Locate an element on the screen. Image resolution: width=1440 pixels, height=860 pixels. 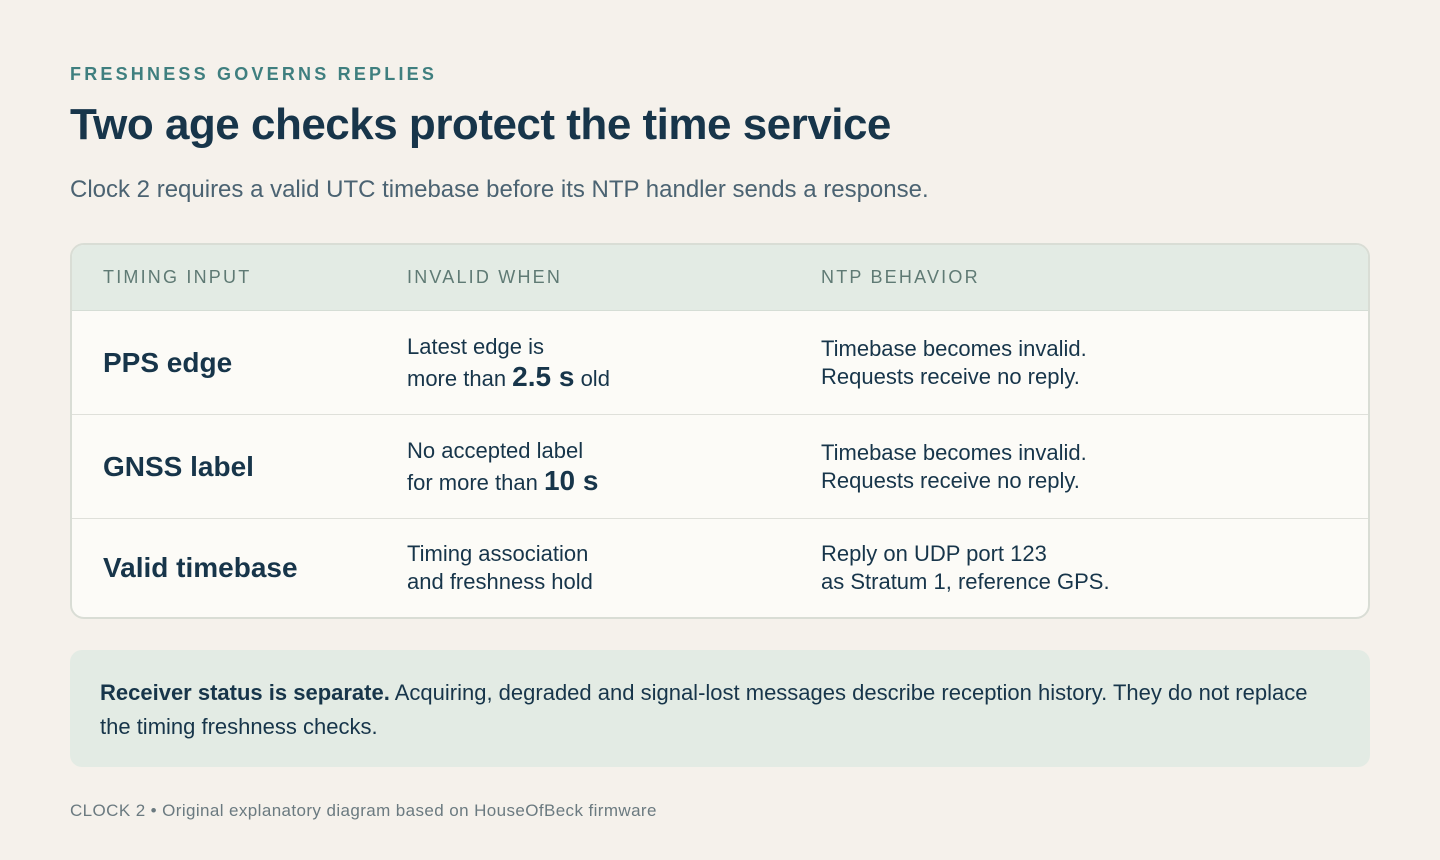
behavior-line-1: Reply on UDP port 123 is located at coordinates (934, 553).